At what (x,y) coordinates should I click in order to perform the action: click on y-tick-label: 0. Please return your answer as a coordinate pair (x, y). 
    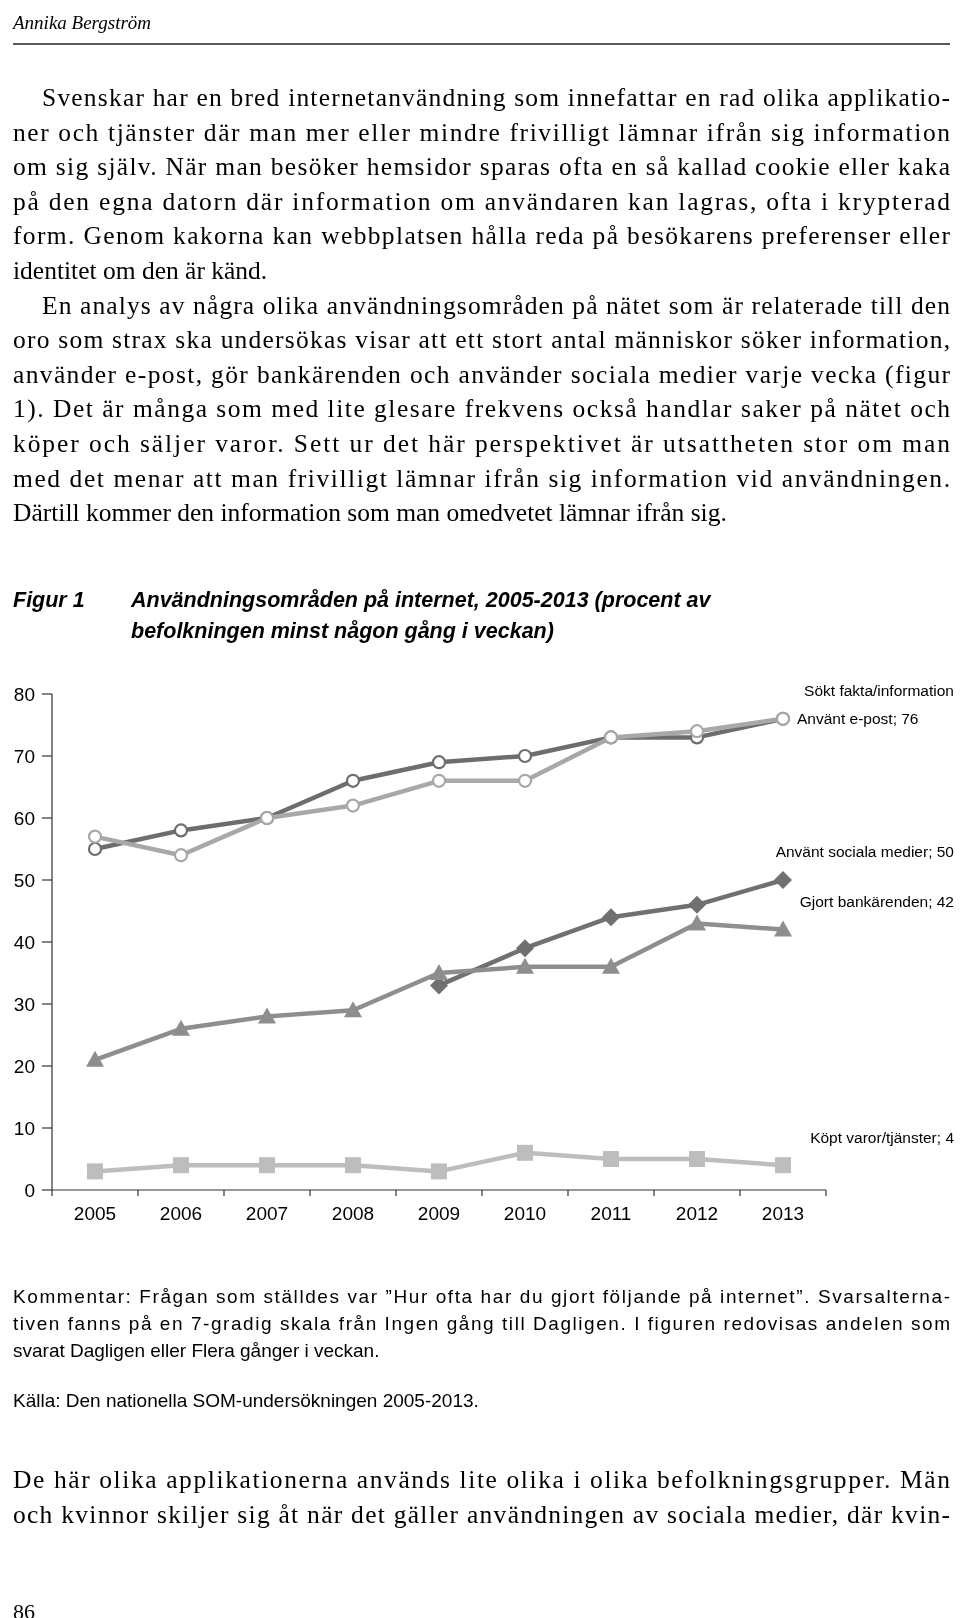
    Looking at the image, I should click on (29, 1190).